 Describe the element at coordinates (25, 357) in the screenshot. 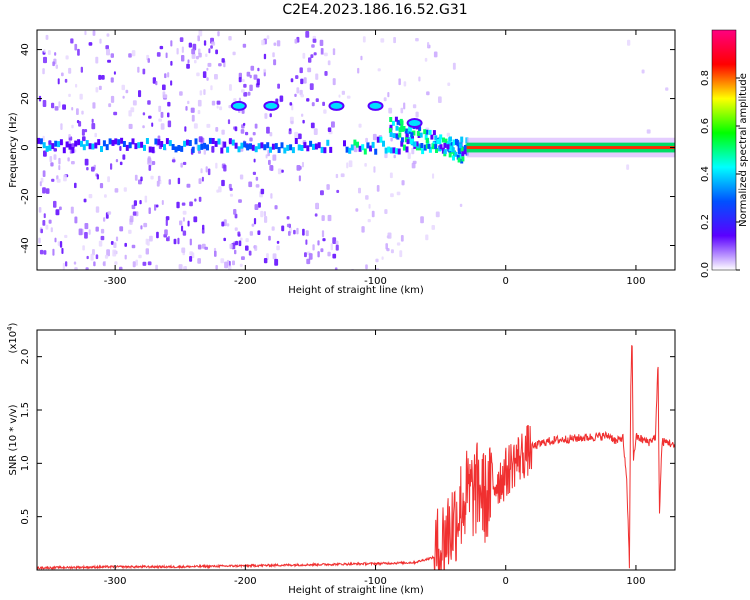

I see `y-tick-label: 2.0` at that location.